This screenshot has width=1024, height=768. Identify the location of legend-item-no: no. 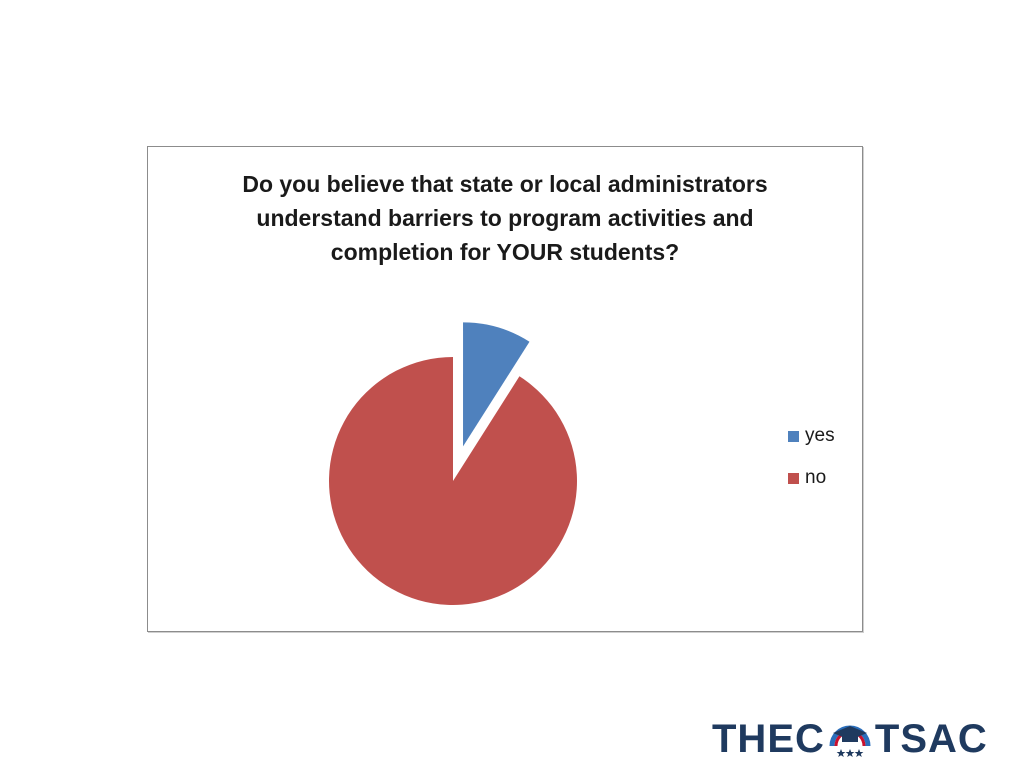
(823, 478).